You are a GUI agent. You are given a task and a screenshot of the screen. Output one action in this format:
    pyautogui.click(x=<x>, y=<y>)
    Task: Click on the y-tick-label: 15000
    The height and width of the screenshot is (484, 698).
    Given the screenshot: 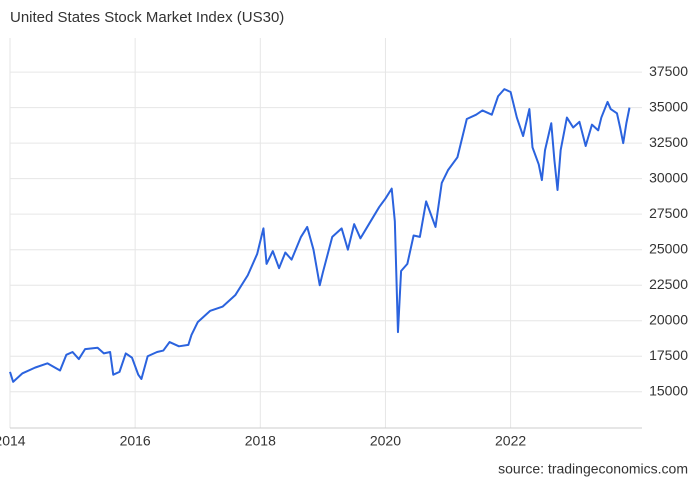 What is the action you would take?
    pyautogui.click(x=668, y=390)
    